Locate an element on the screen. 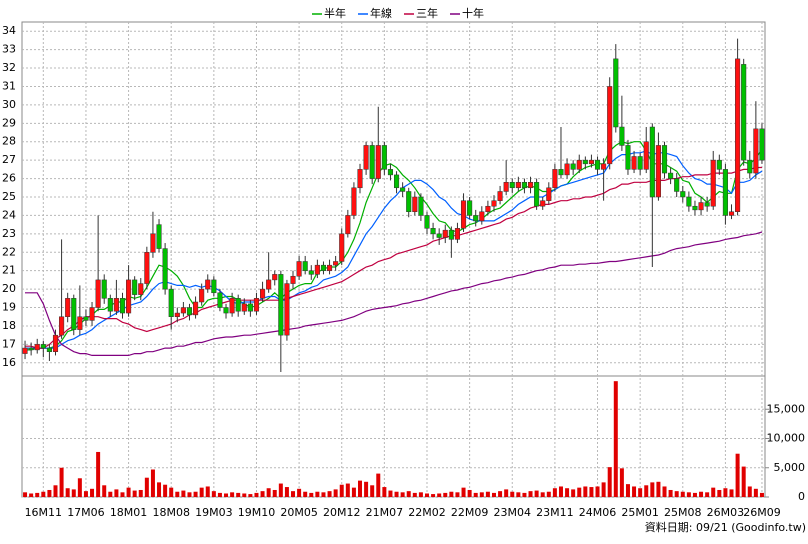  x-tick-label: 20M05 is located at coordinates (299, 512).